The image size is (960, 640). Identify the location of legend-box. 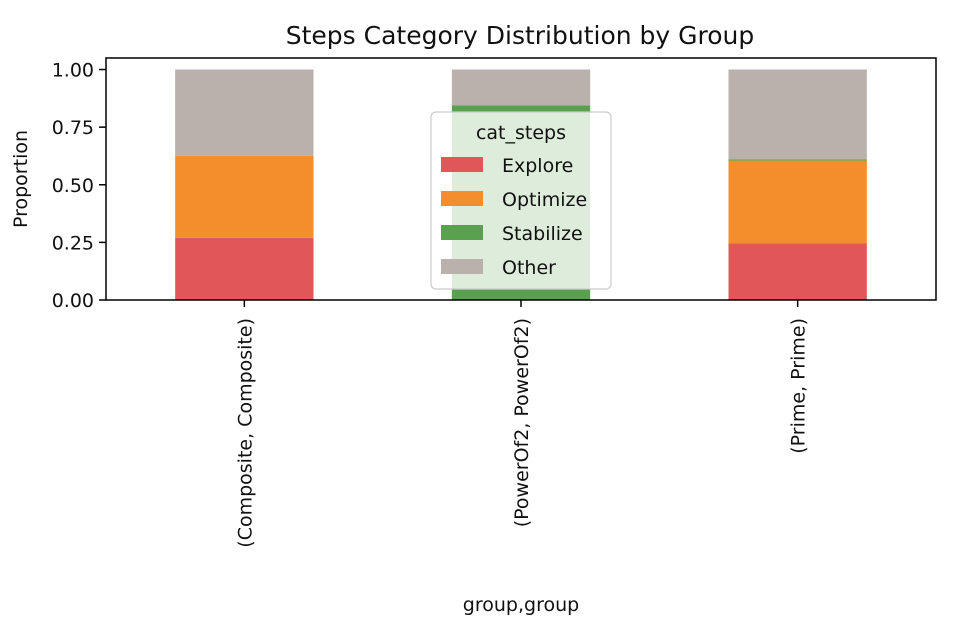
(521, 200).